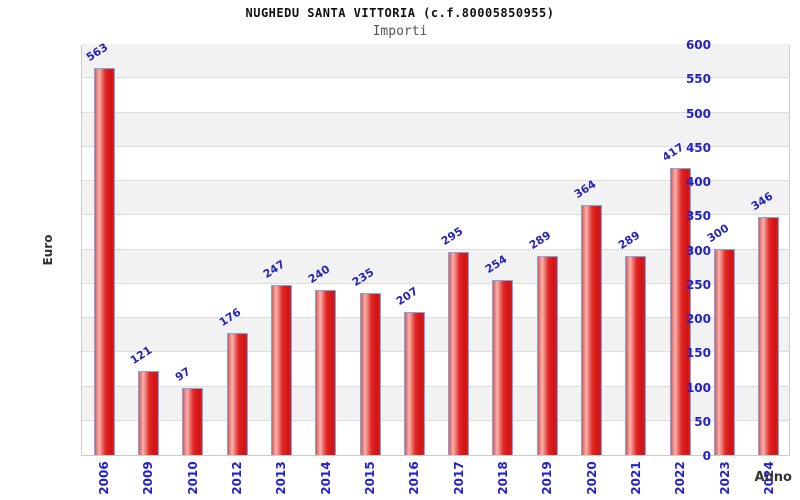 Image resolution: width=800 pixels, height=500 pixels. Describe the element at coordinates (773, 477) in the screenshot. I see `x-axis-title: Anno` at that location.